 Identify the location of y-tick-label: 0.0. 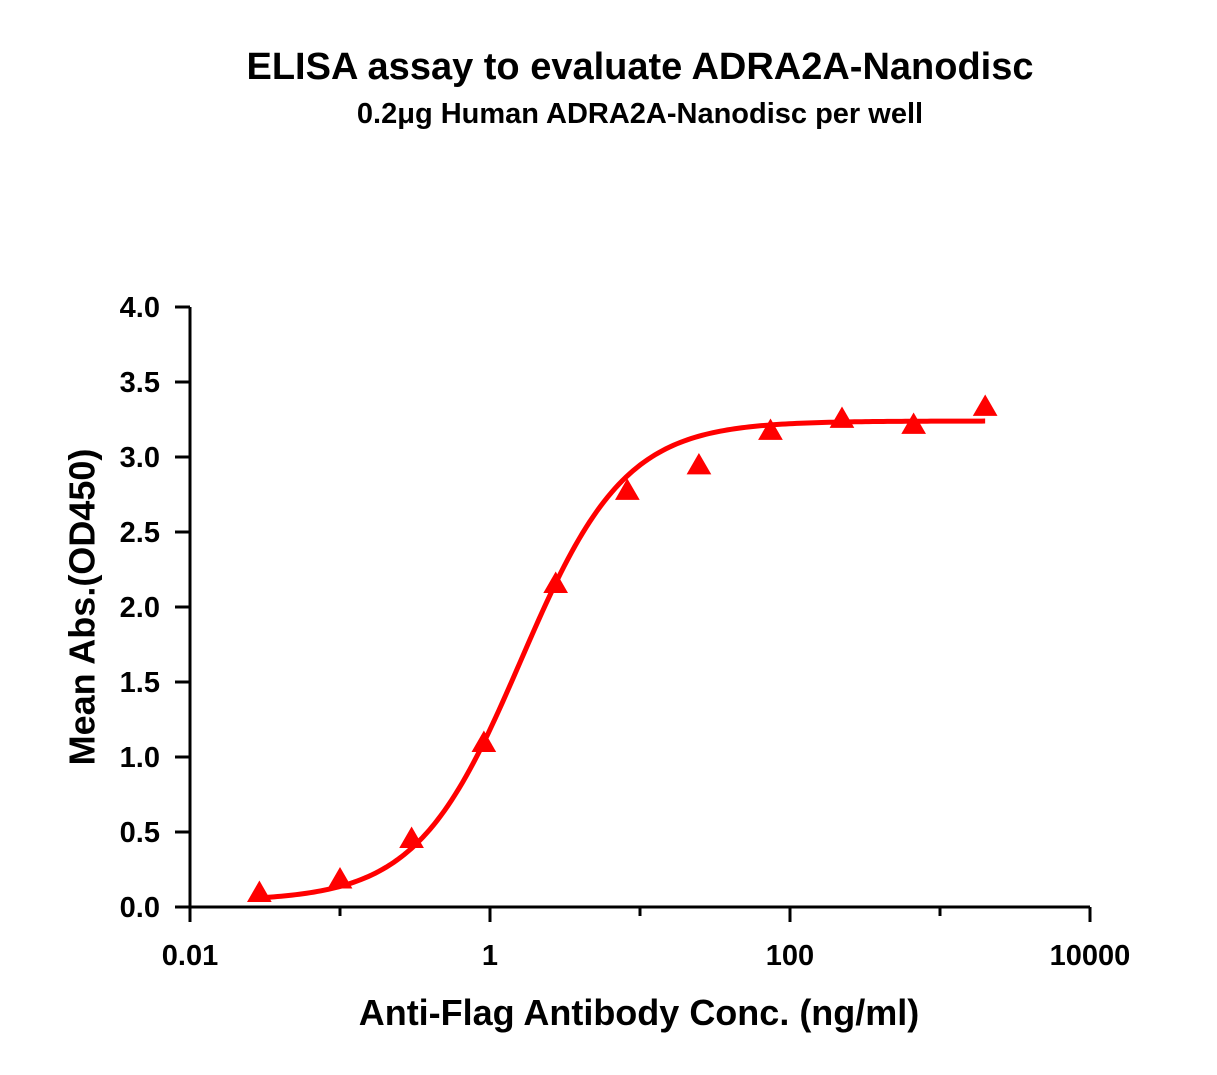
(140, 908).